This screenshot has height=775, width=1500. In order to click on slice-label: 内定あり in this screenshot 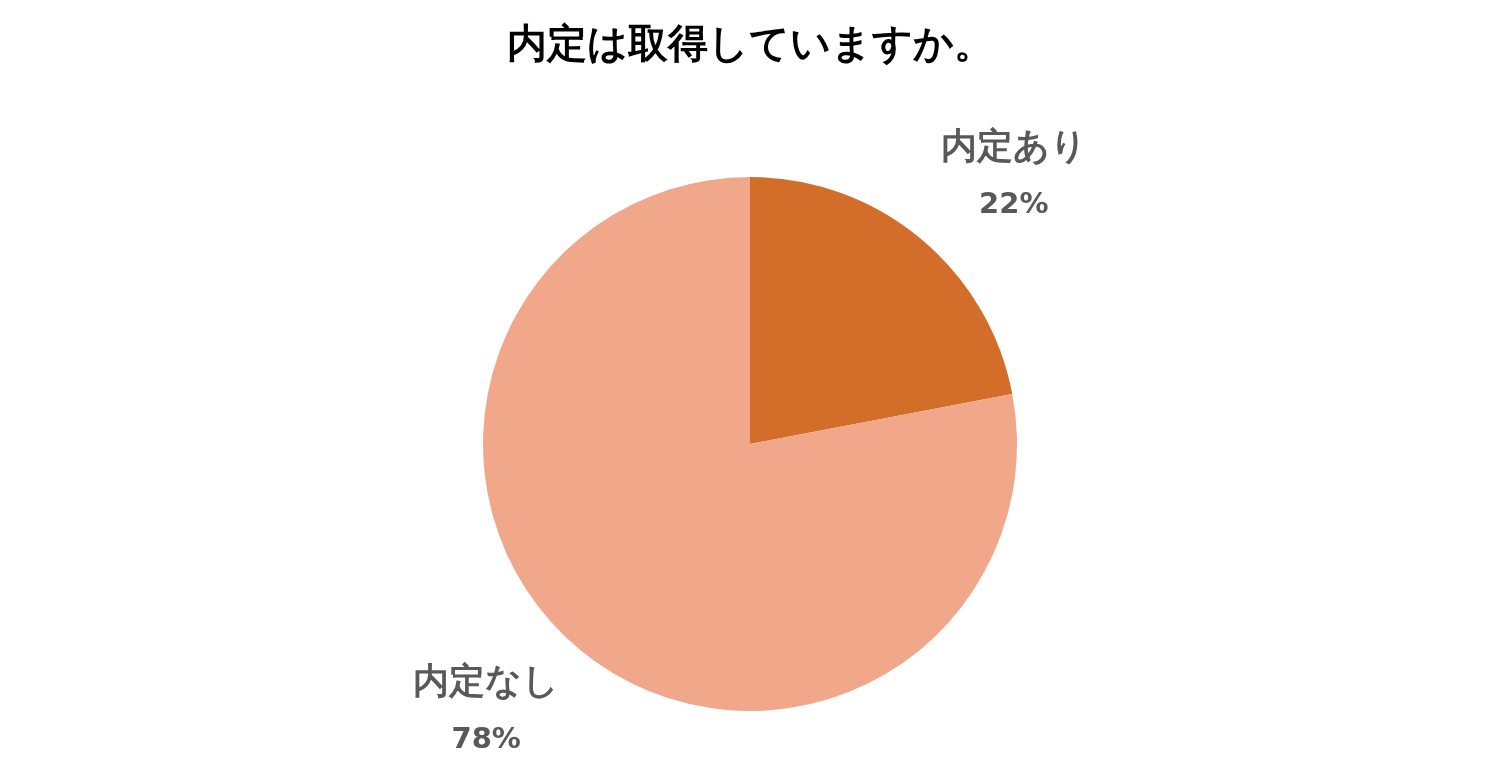, I will do `click(1013, 145)`.